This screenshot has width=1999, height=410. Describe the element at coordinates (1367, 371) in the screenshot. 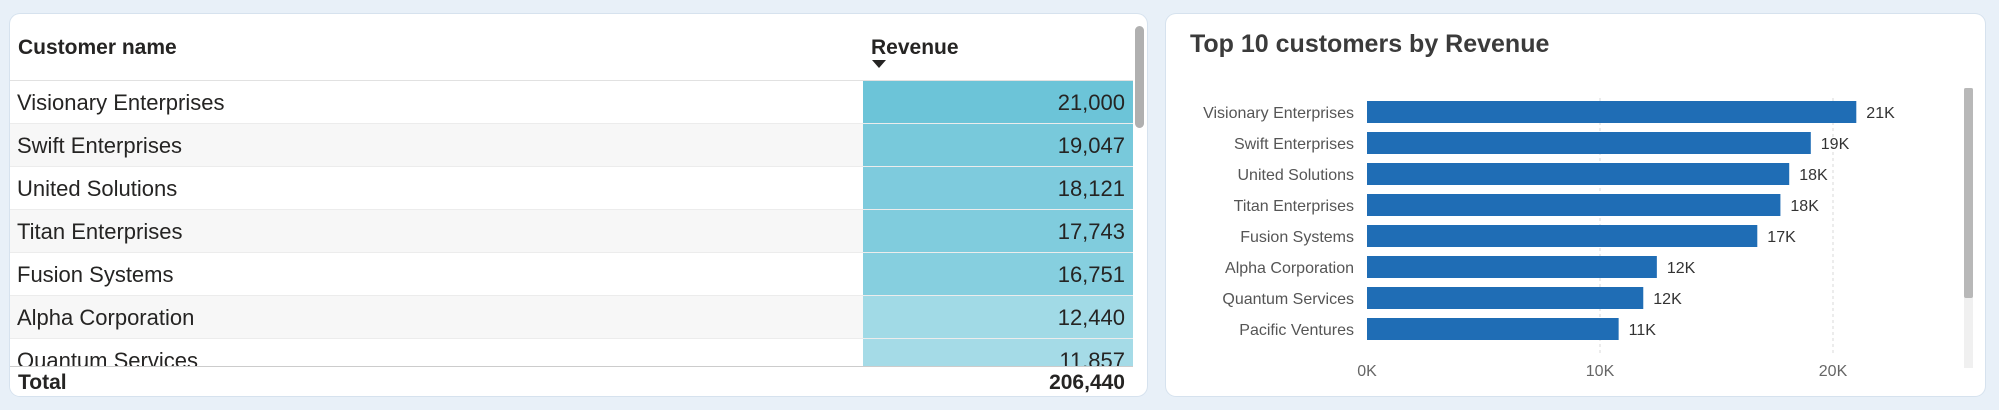

I see `x-tick-label: 0K` at that location.